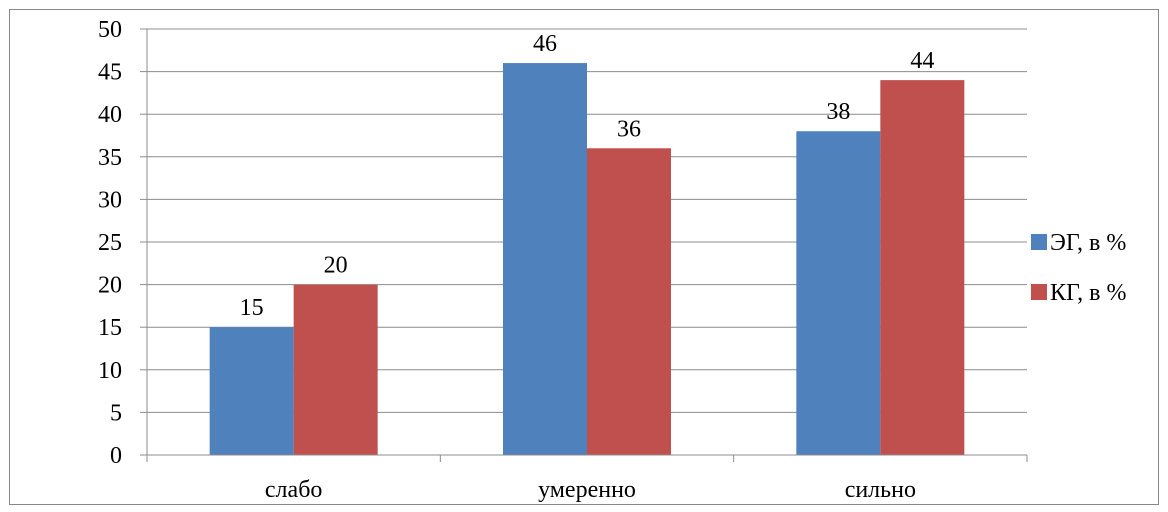  Describe the element at coordinates (252, 308) in the screenshot. I see `data-label: 15` at that location.